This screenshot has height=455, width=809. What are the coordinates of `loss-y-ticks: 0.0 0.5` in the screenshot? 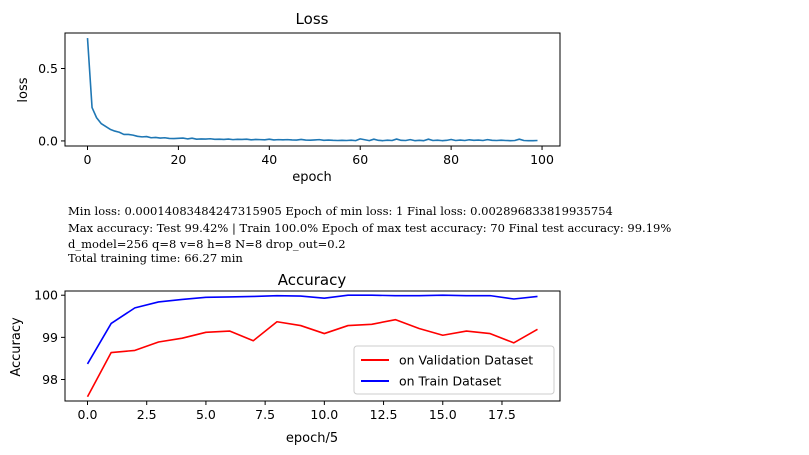 It's located at (51, 104).